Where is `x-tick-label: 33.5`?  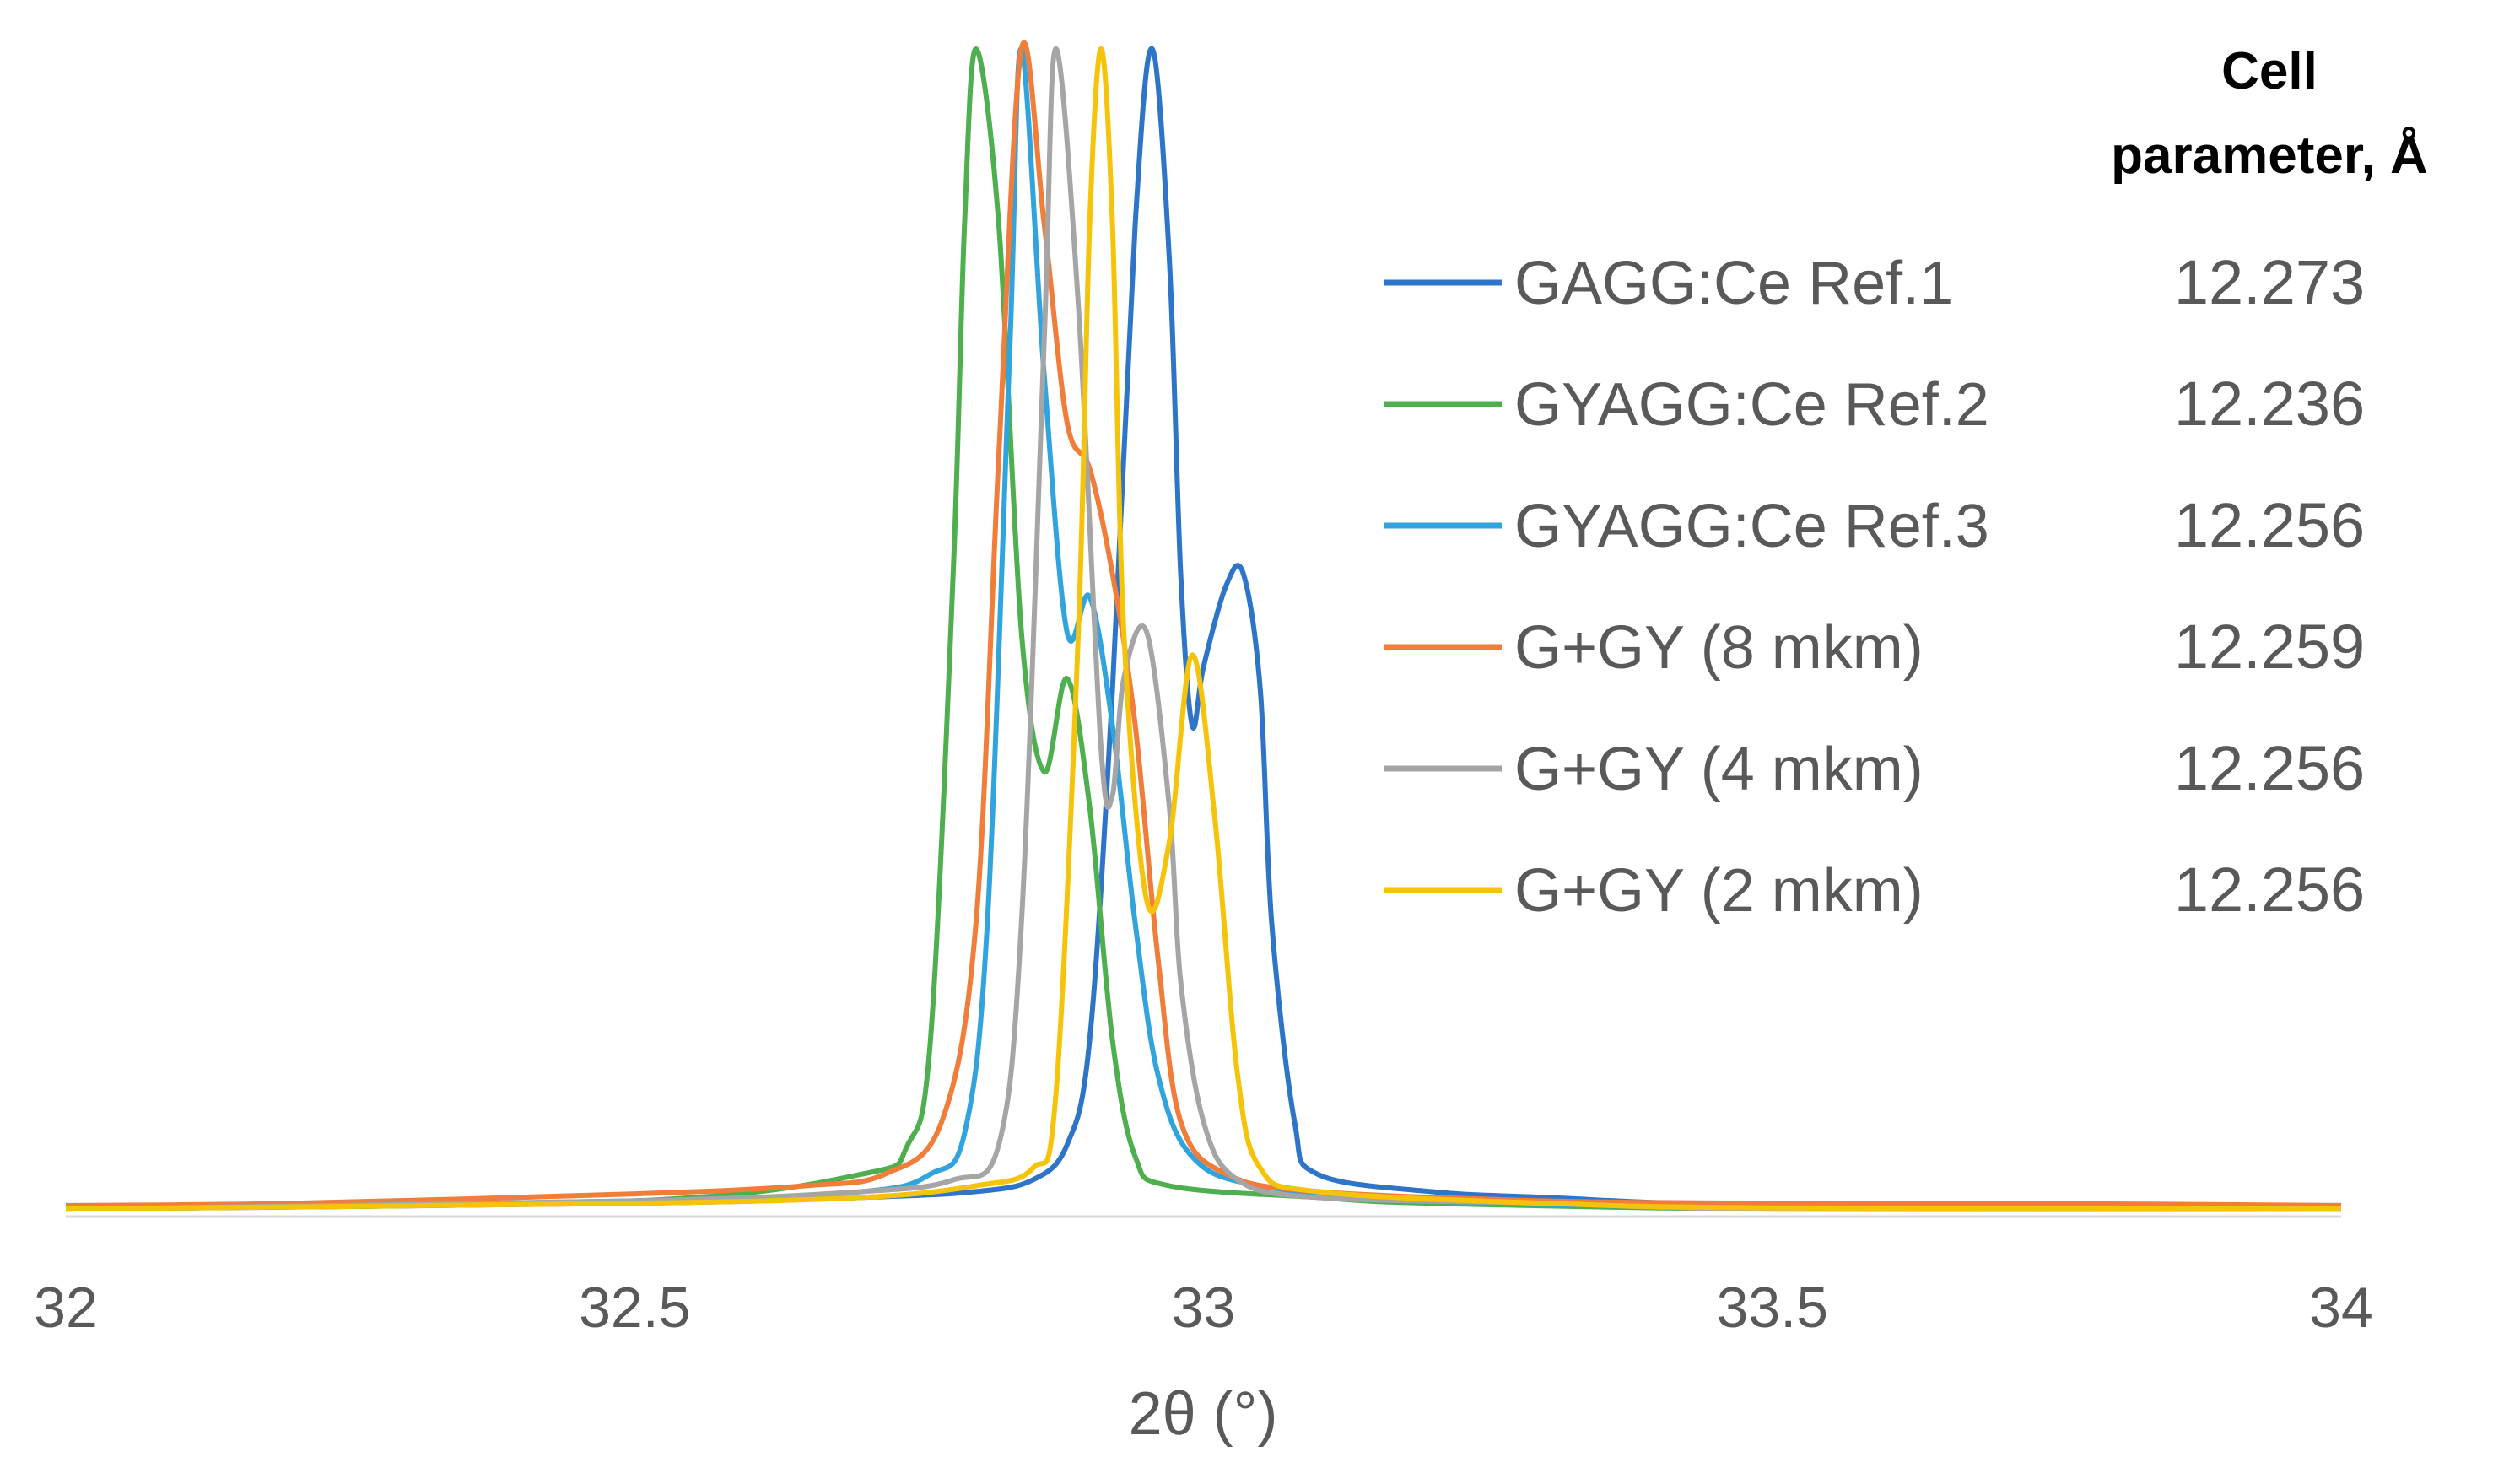 x-tick-label: 33.5 is located at coordinates (1773, 1308).